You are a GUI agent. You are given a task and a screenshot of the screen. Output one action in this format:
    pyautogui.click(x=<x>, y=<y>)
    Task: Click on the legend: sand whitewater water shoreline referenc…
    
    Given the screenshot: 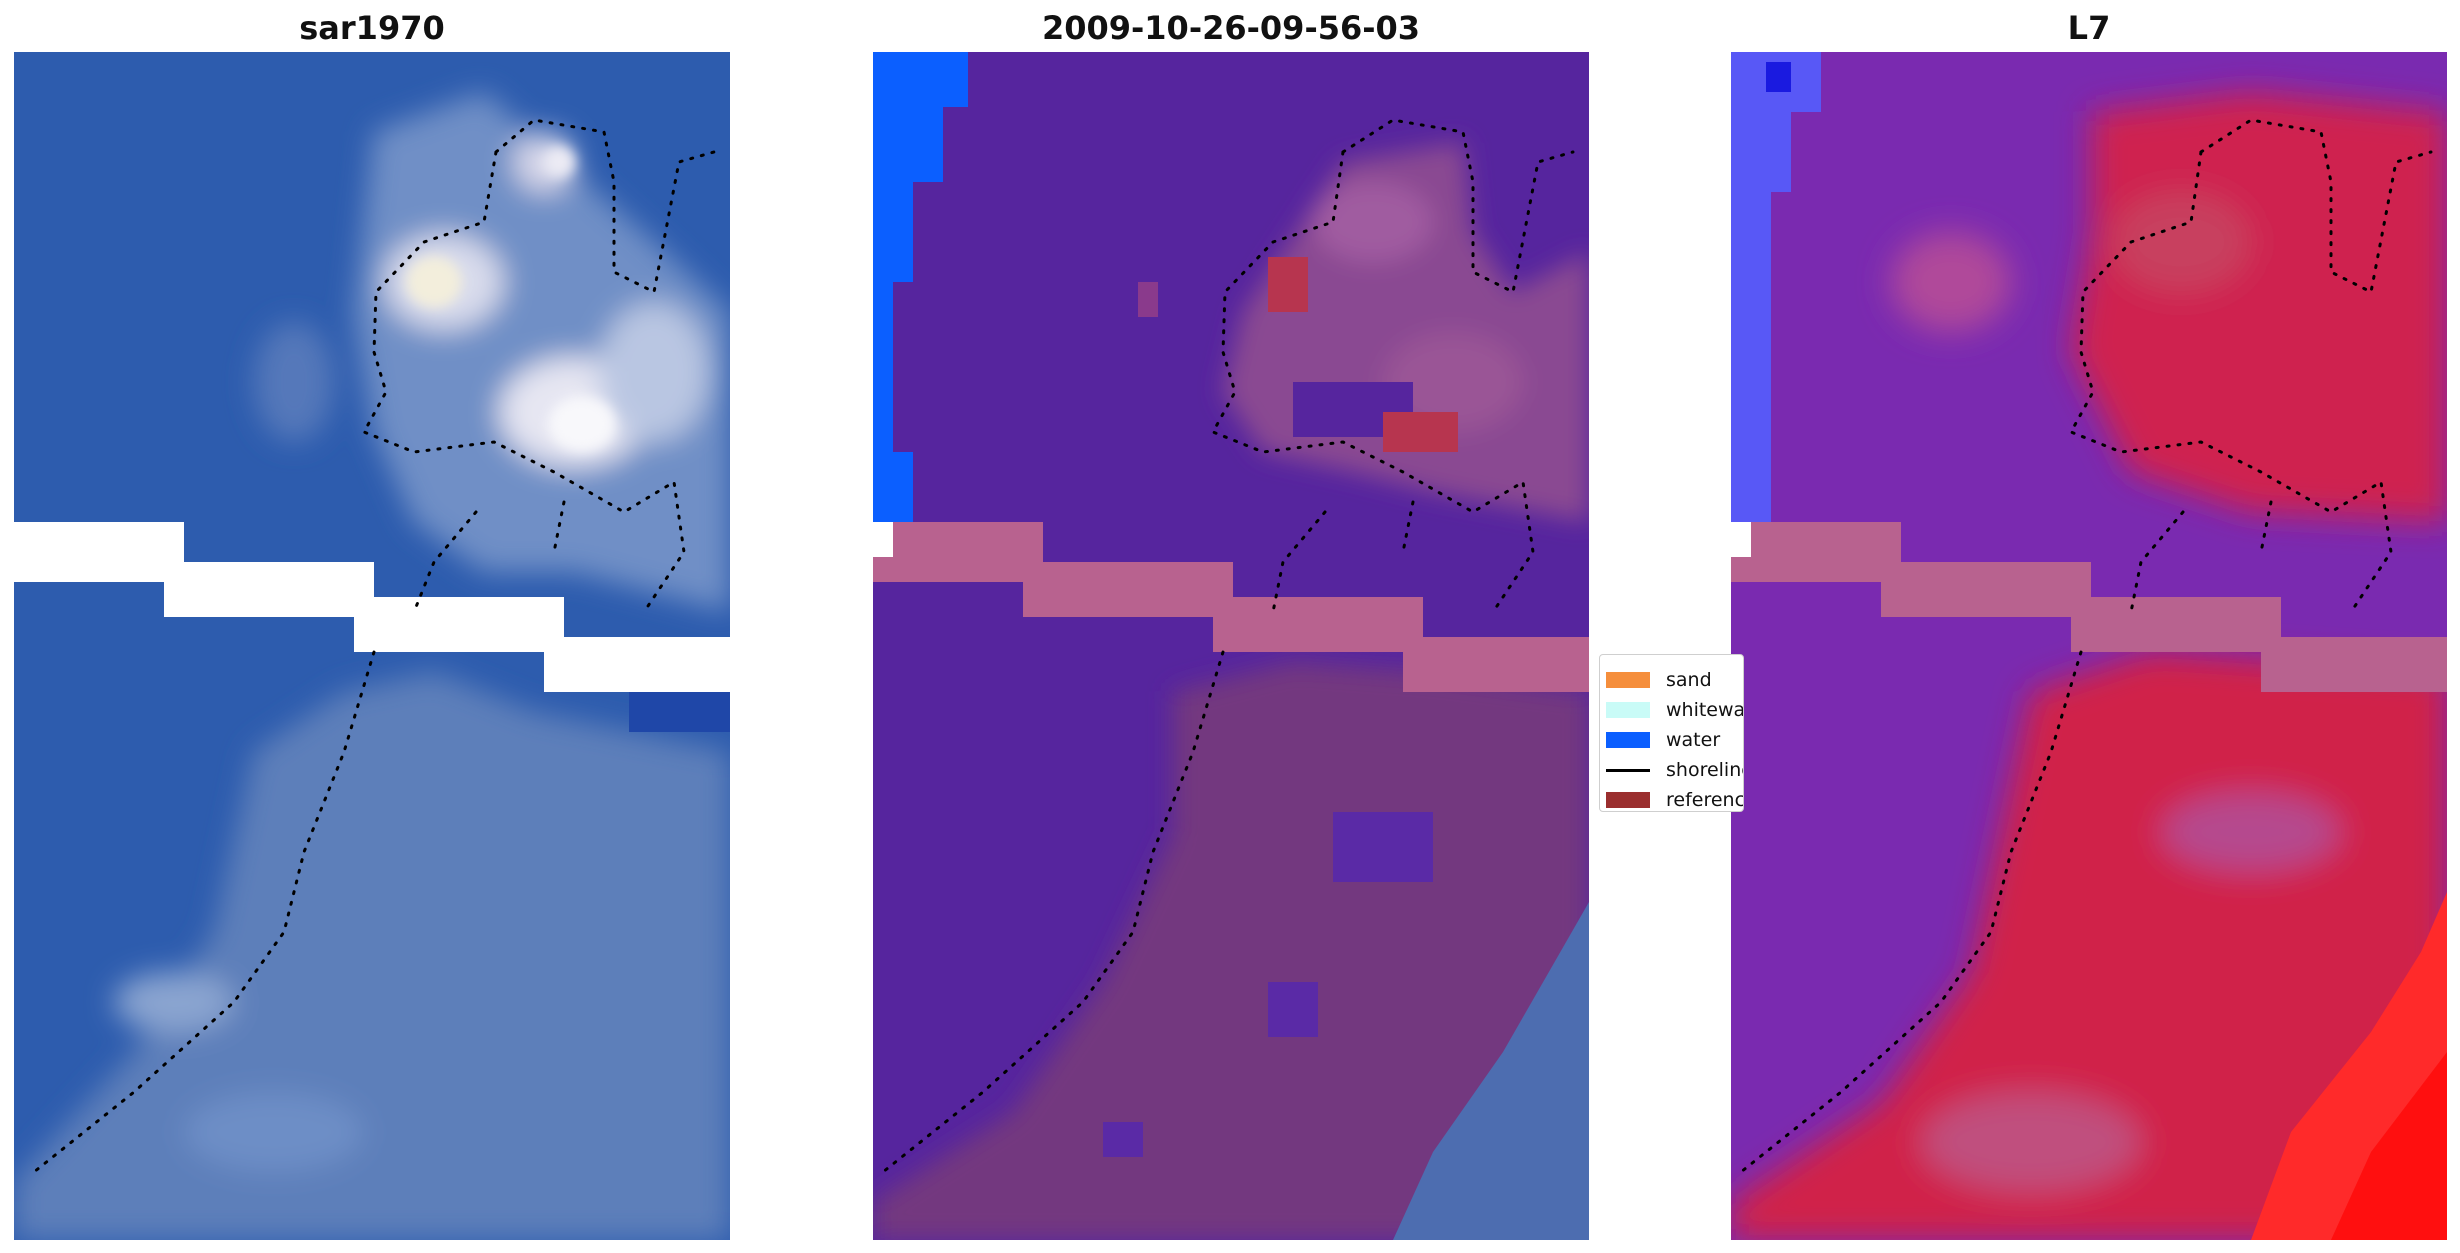 What is the action you would take?
    pyautogui.click(x=1671, y=733)
    